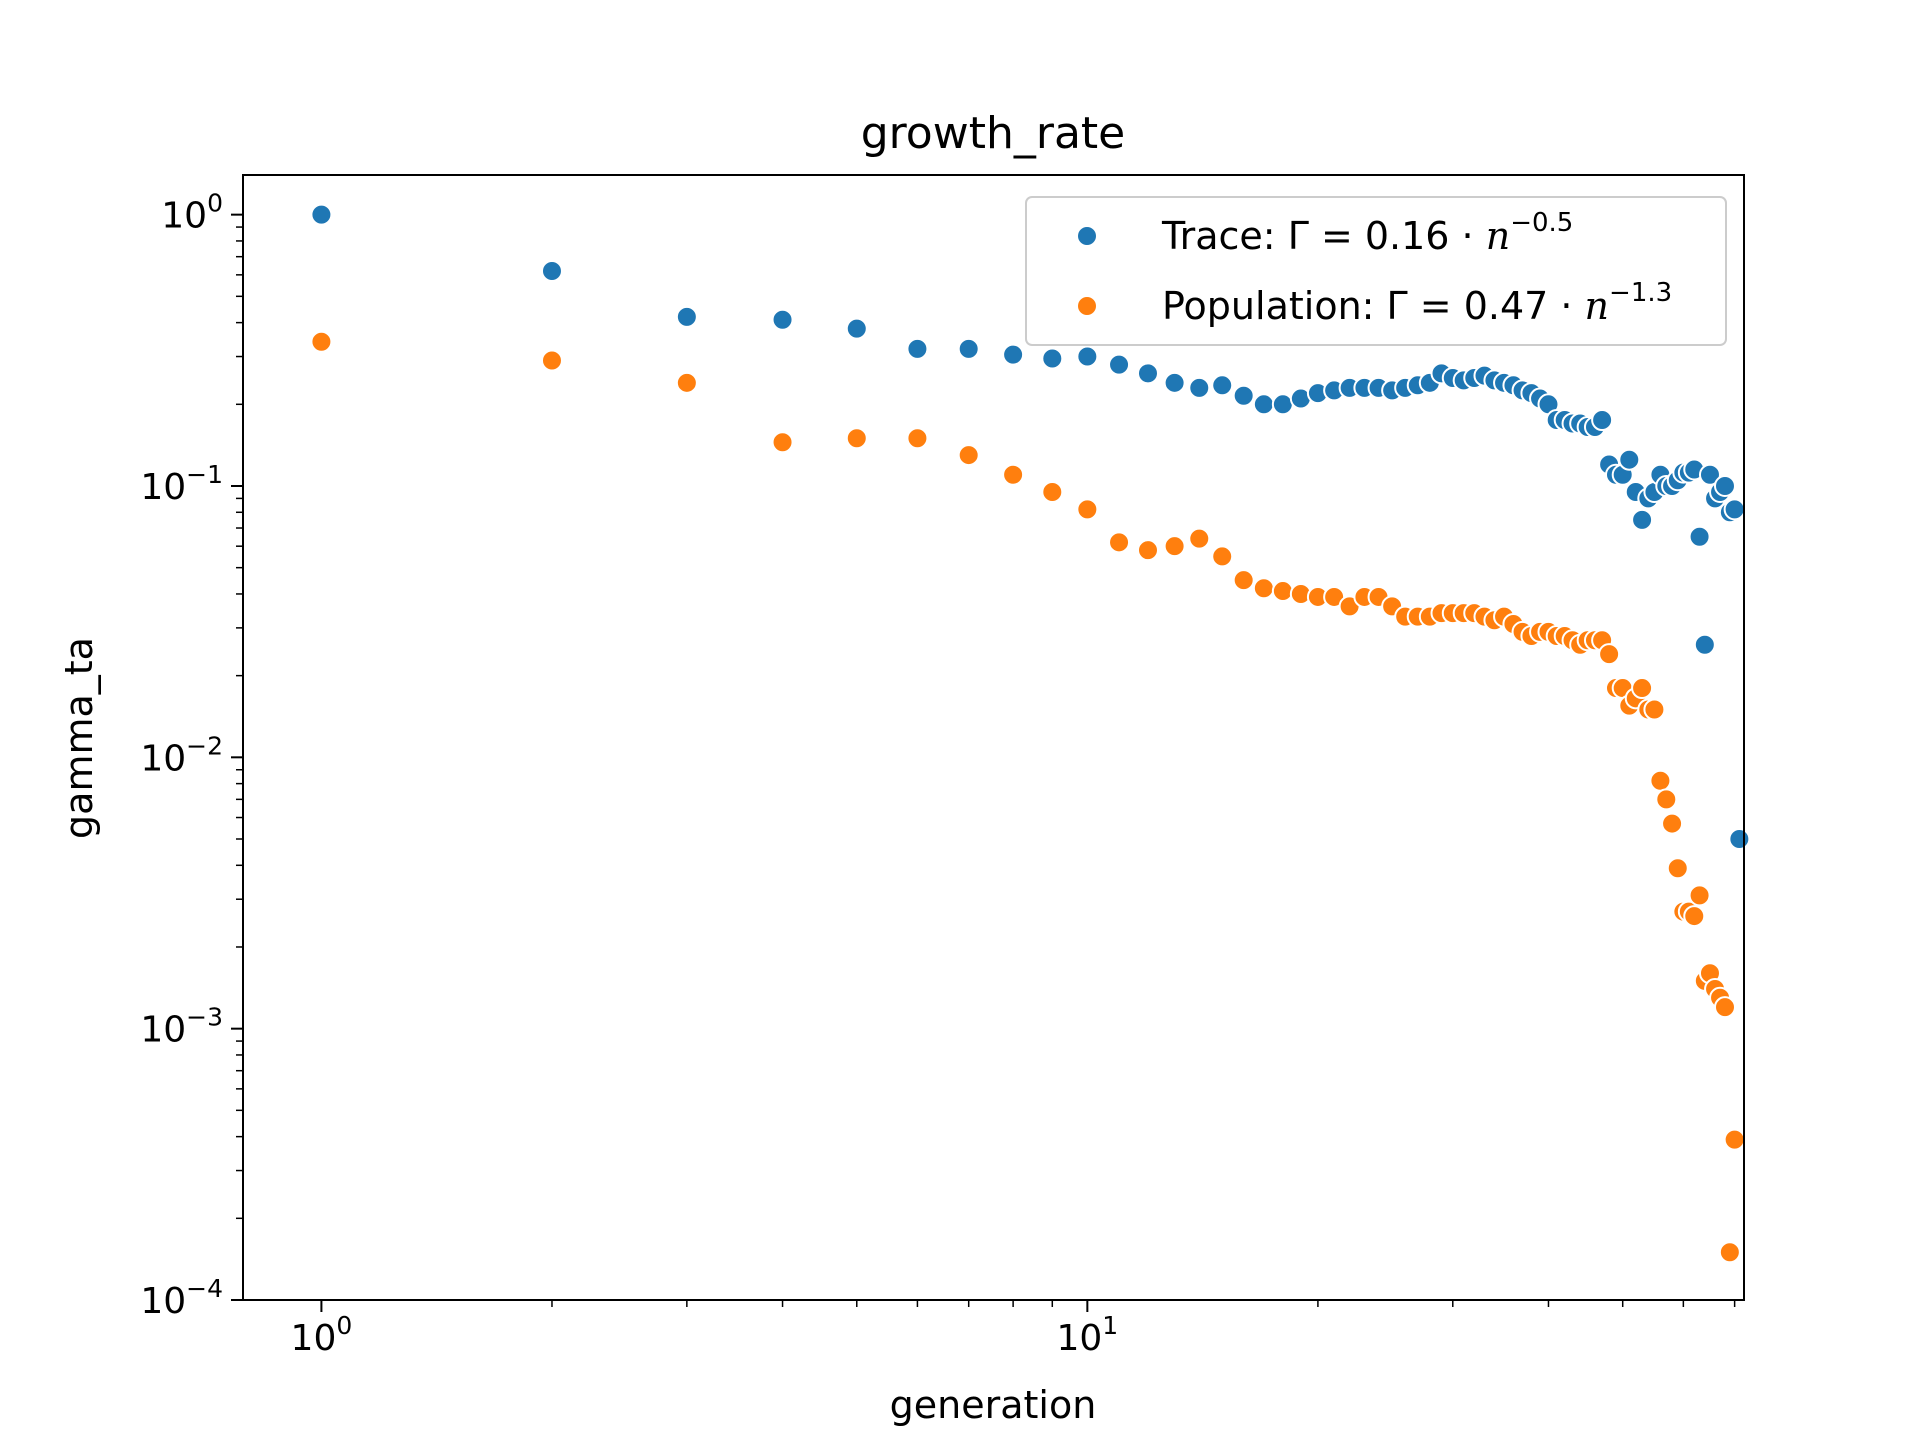 The height and width of the screenshot is (1440, 1920). Describe the element at coordinates (181, 484) in the screenshot. I see `y-tick-label: 10⁻¹` at that location.